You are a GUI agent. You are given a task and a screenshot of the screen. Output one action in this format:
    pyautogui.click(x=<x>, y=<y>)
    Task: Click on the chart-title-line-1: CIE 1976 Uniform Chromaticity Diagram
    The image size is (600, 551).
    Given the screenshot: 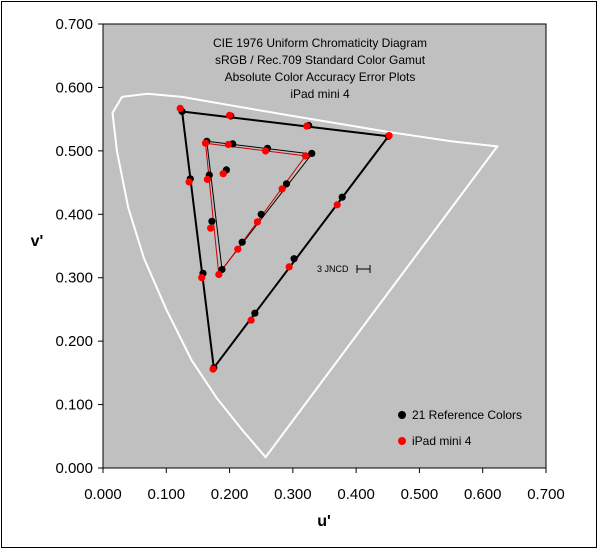 What is the action you would take?
    pyautogui.click(x=320, y=43)
    